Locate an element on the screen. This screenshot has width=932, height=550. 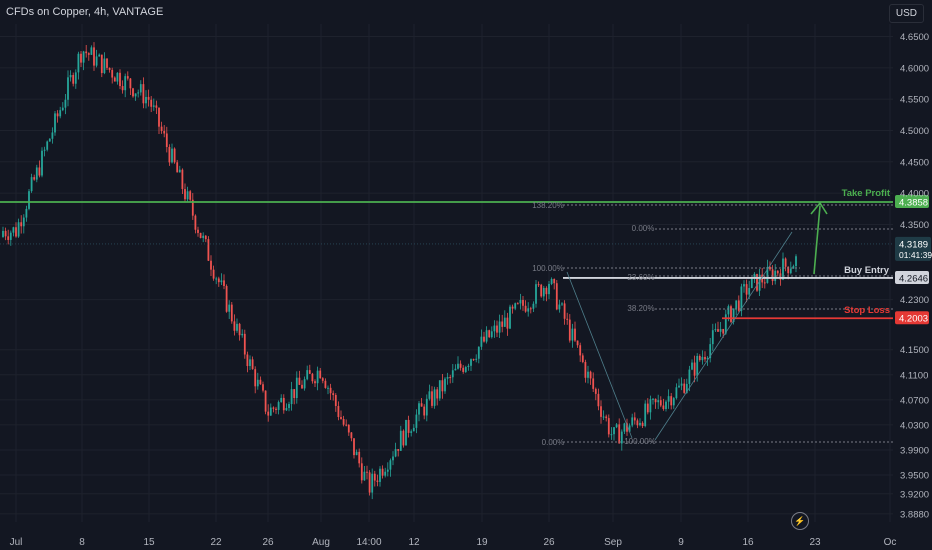
buy-entry-price-tag-bg is located at coordinates (912, 277).